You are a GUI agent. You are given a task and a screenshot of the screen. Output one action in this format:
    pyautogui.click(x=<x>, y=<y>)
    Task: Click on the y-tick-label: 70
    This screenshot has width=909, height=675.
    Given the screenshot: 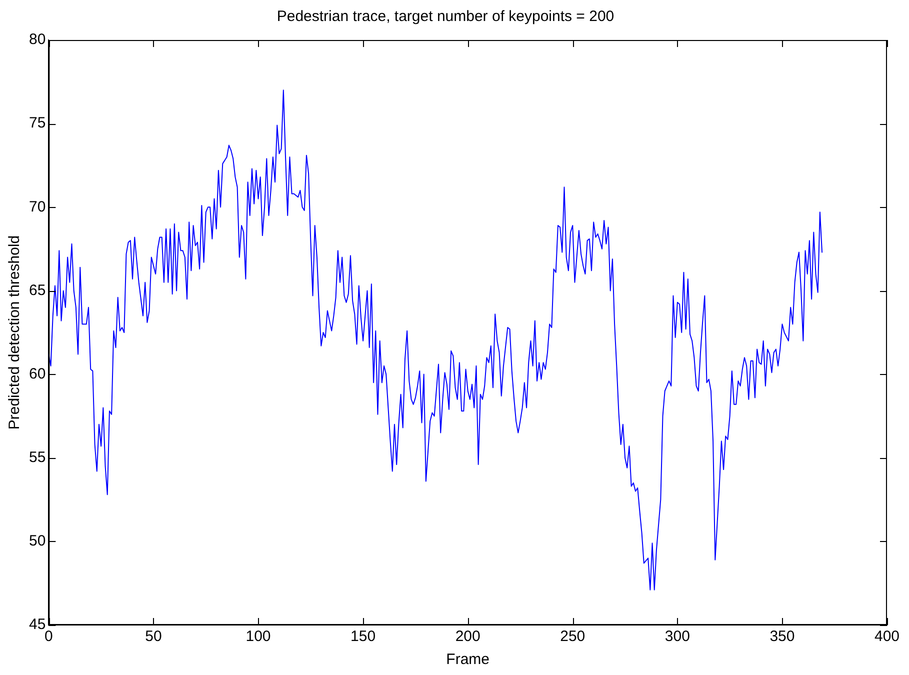 What is the action you would take?
    pyautogui.click(x=37, y=207)
    